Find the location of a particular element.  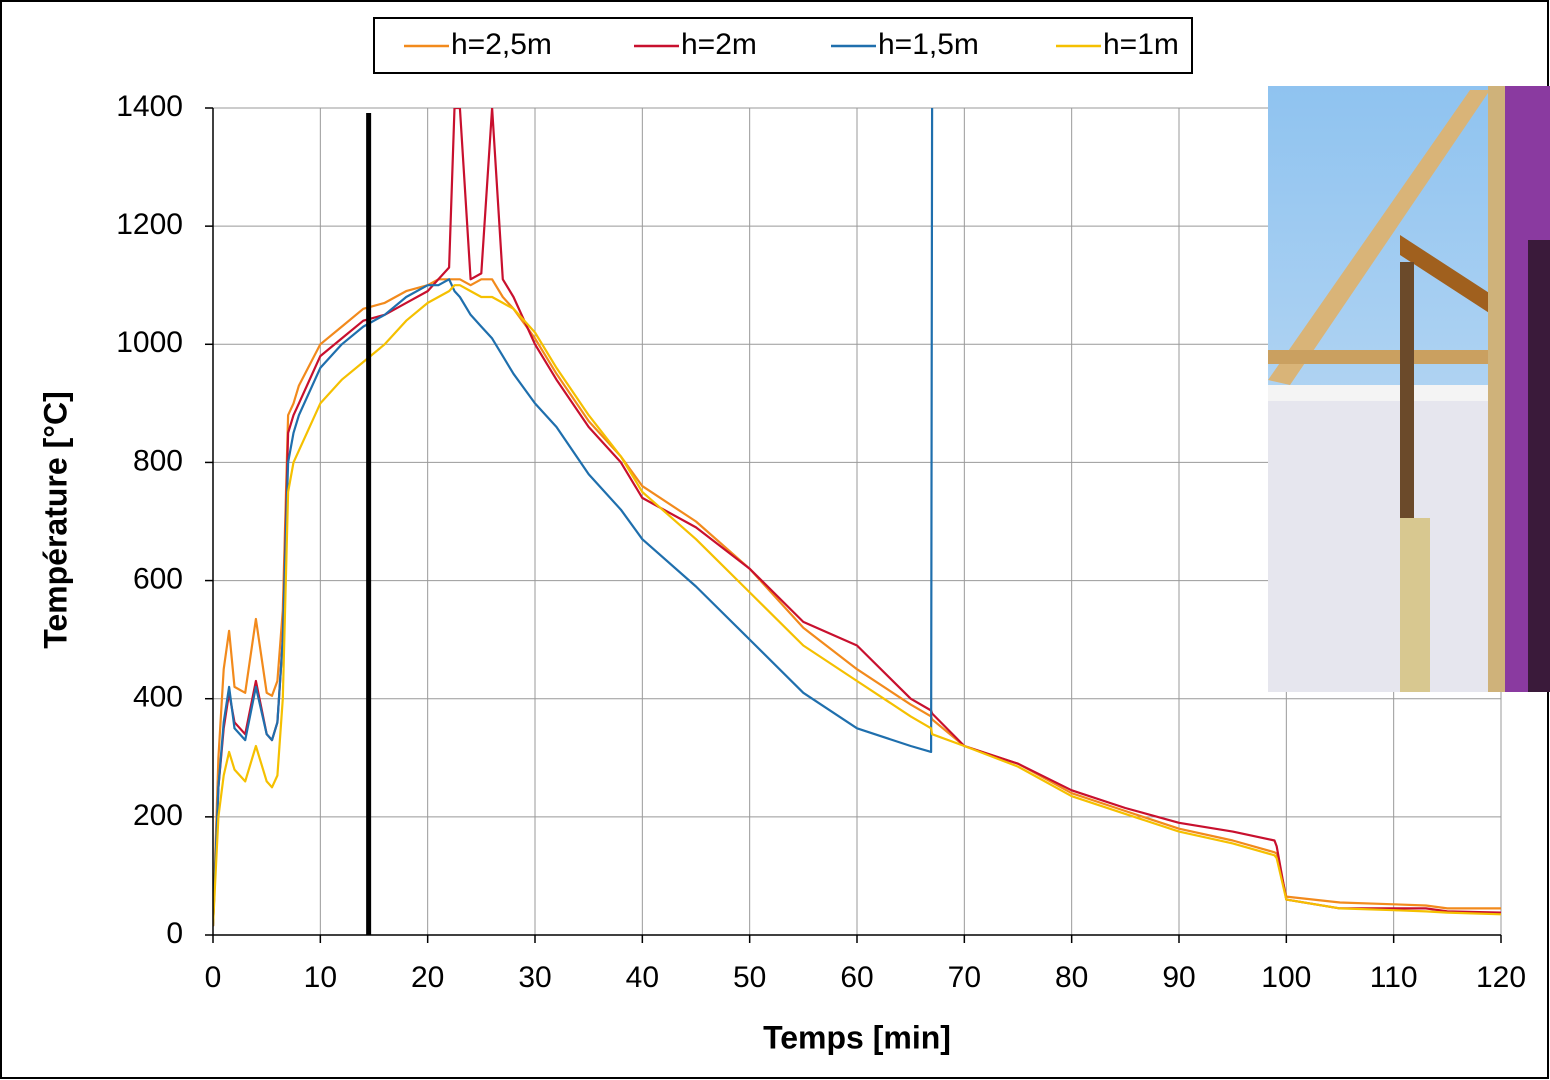

x-tick-label: 110 is located at coordinates (1394, 977).